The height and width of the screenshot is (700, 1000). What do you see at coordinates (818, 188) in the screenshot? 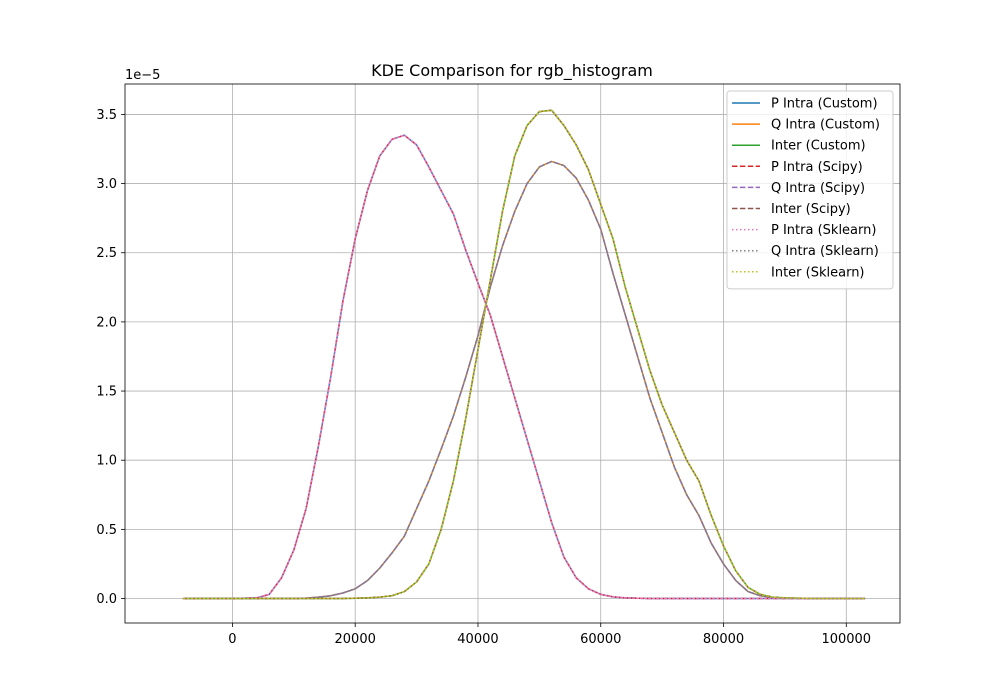
I see `legend-label: Q Intra (Scipy)` at bounding box center [818, 188].